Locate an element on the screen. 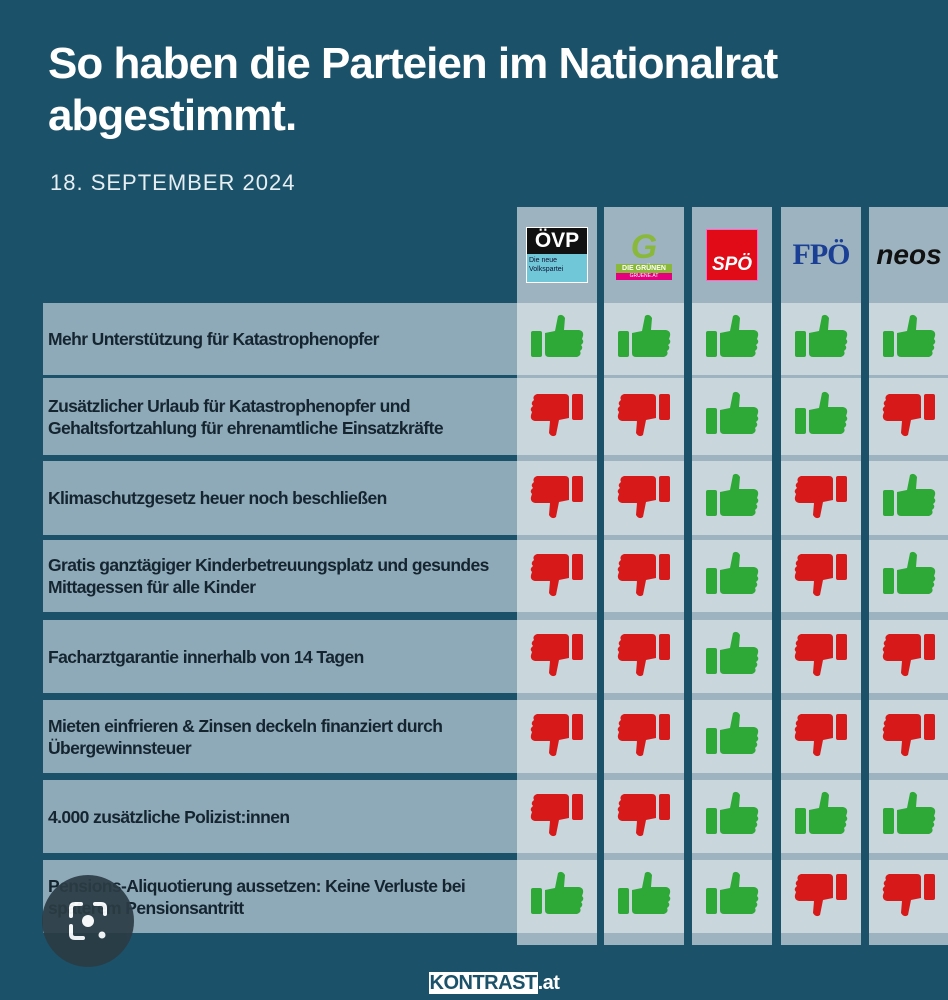 This screenshot has width=948, height=1000. spoe-logo: SPÖ is located at coordinates (732, 255).